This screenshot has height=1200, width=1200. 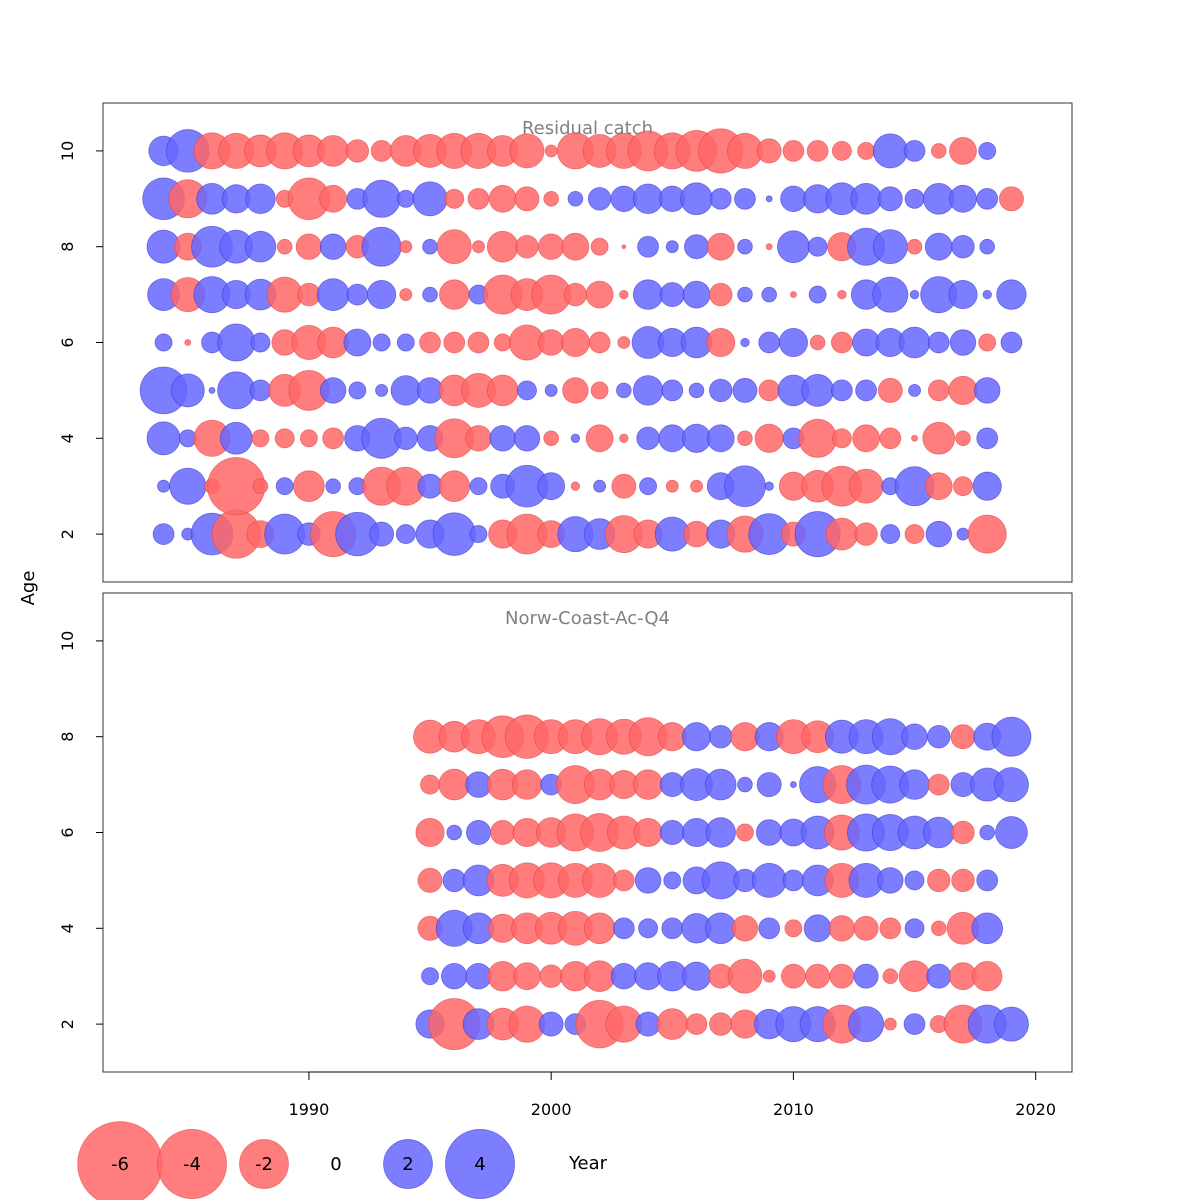 What do you see at coordinates (67, 1024) in the screenshot?
I see `y-tick-label: 2` at bounding box center [67, 1024].